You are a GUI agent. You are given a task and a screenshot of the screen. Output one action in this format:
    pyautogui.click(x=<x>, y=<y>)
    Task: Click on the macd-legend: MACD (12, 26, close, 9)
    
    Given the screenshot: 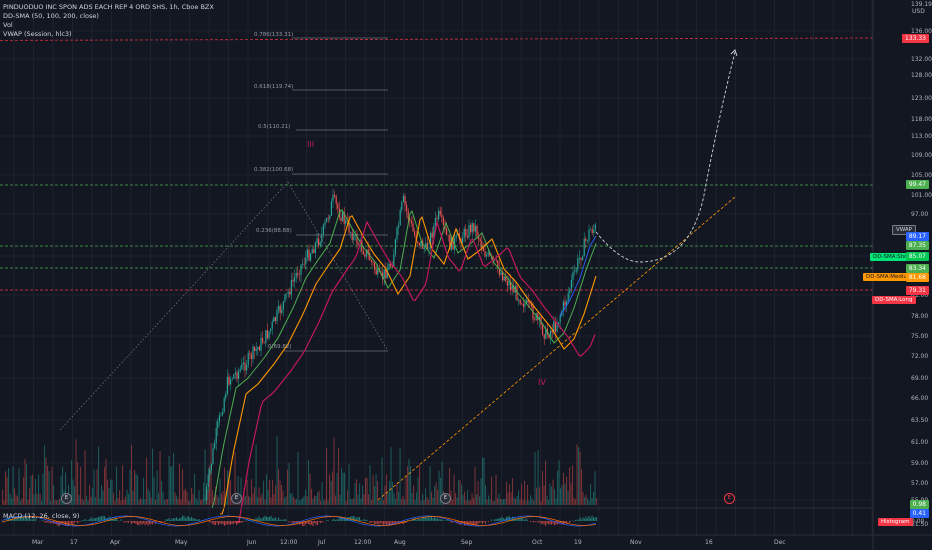 What is the action you would take?
    pyautogui.click(x=41, y=516)
    